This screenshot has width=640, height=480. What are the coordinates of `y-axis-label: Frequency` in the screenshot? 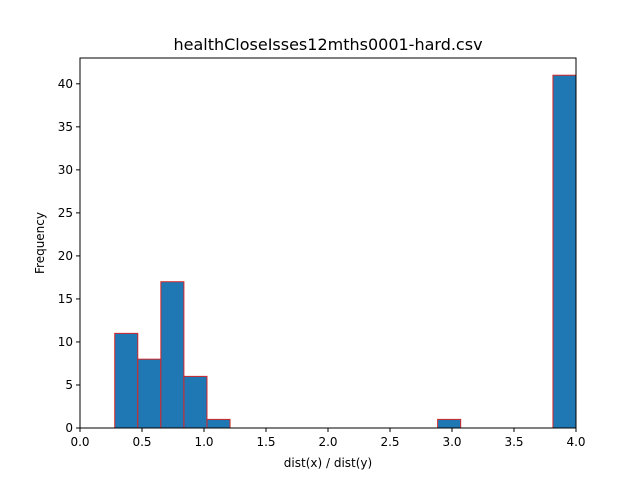 It's located at (40, 243).